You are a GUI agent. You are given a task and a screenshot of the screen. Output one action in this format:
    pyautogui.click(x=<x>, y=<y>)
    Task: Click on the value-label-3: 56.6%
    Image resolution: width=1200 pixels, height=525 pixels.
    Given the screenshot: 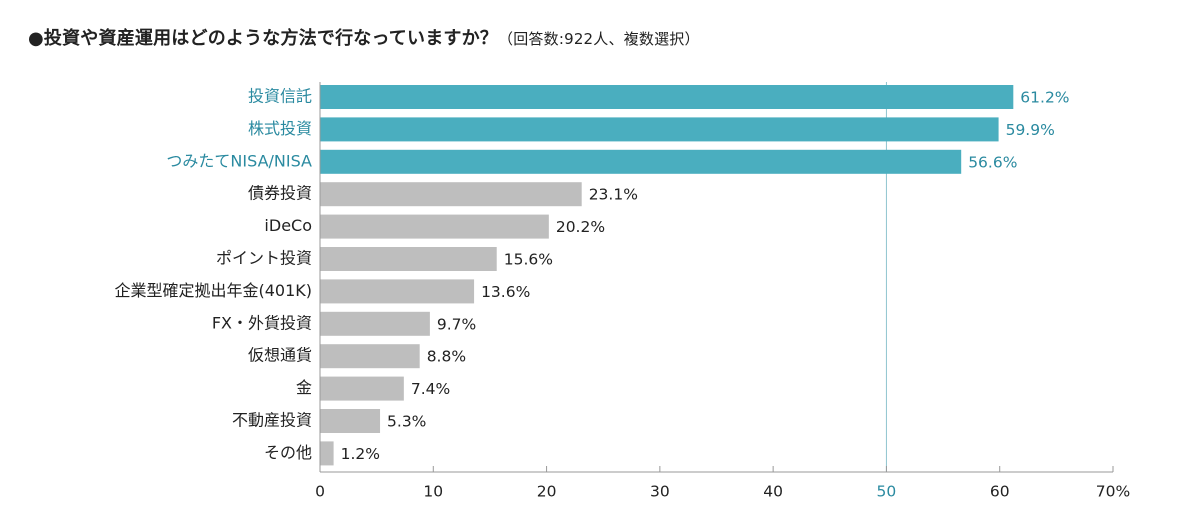 What is the action you would take?
    pyautogui.click(x=992, y=162)
    